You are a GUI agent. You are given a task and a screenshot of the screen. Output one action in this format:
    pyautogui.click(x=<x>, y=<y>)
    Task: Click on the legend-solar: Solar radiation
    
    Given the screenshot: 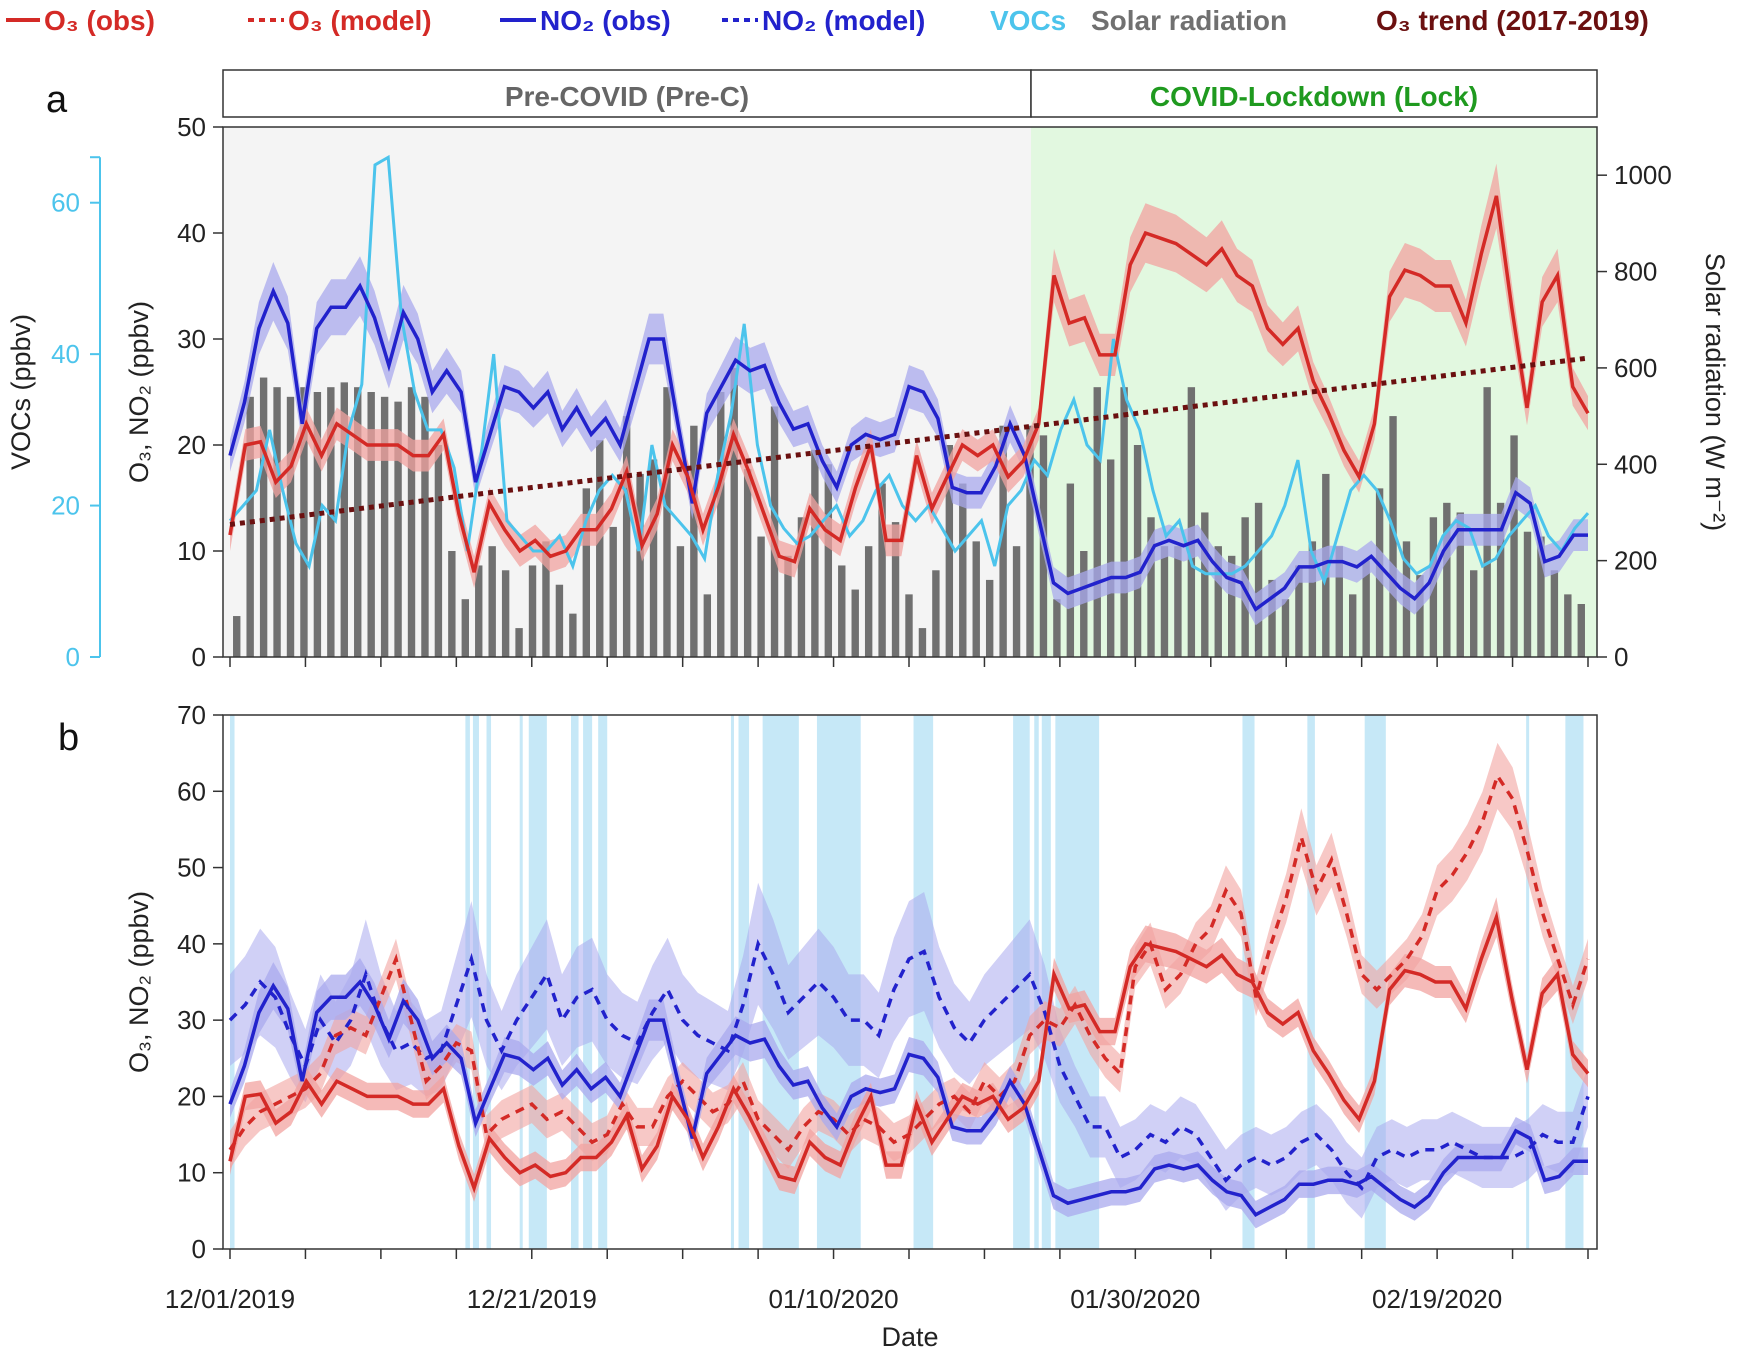 What is the action you would take?
    pyautogui.click(x=1189, y=20)
    